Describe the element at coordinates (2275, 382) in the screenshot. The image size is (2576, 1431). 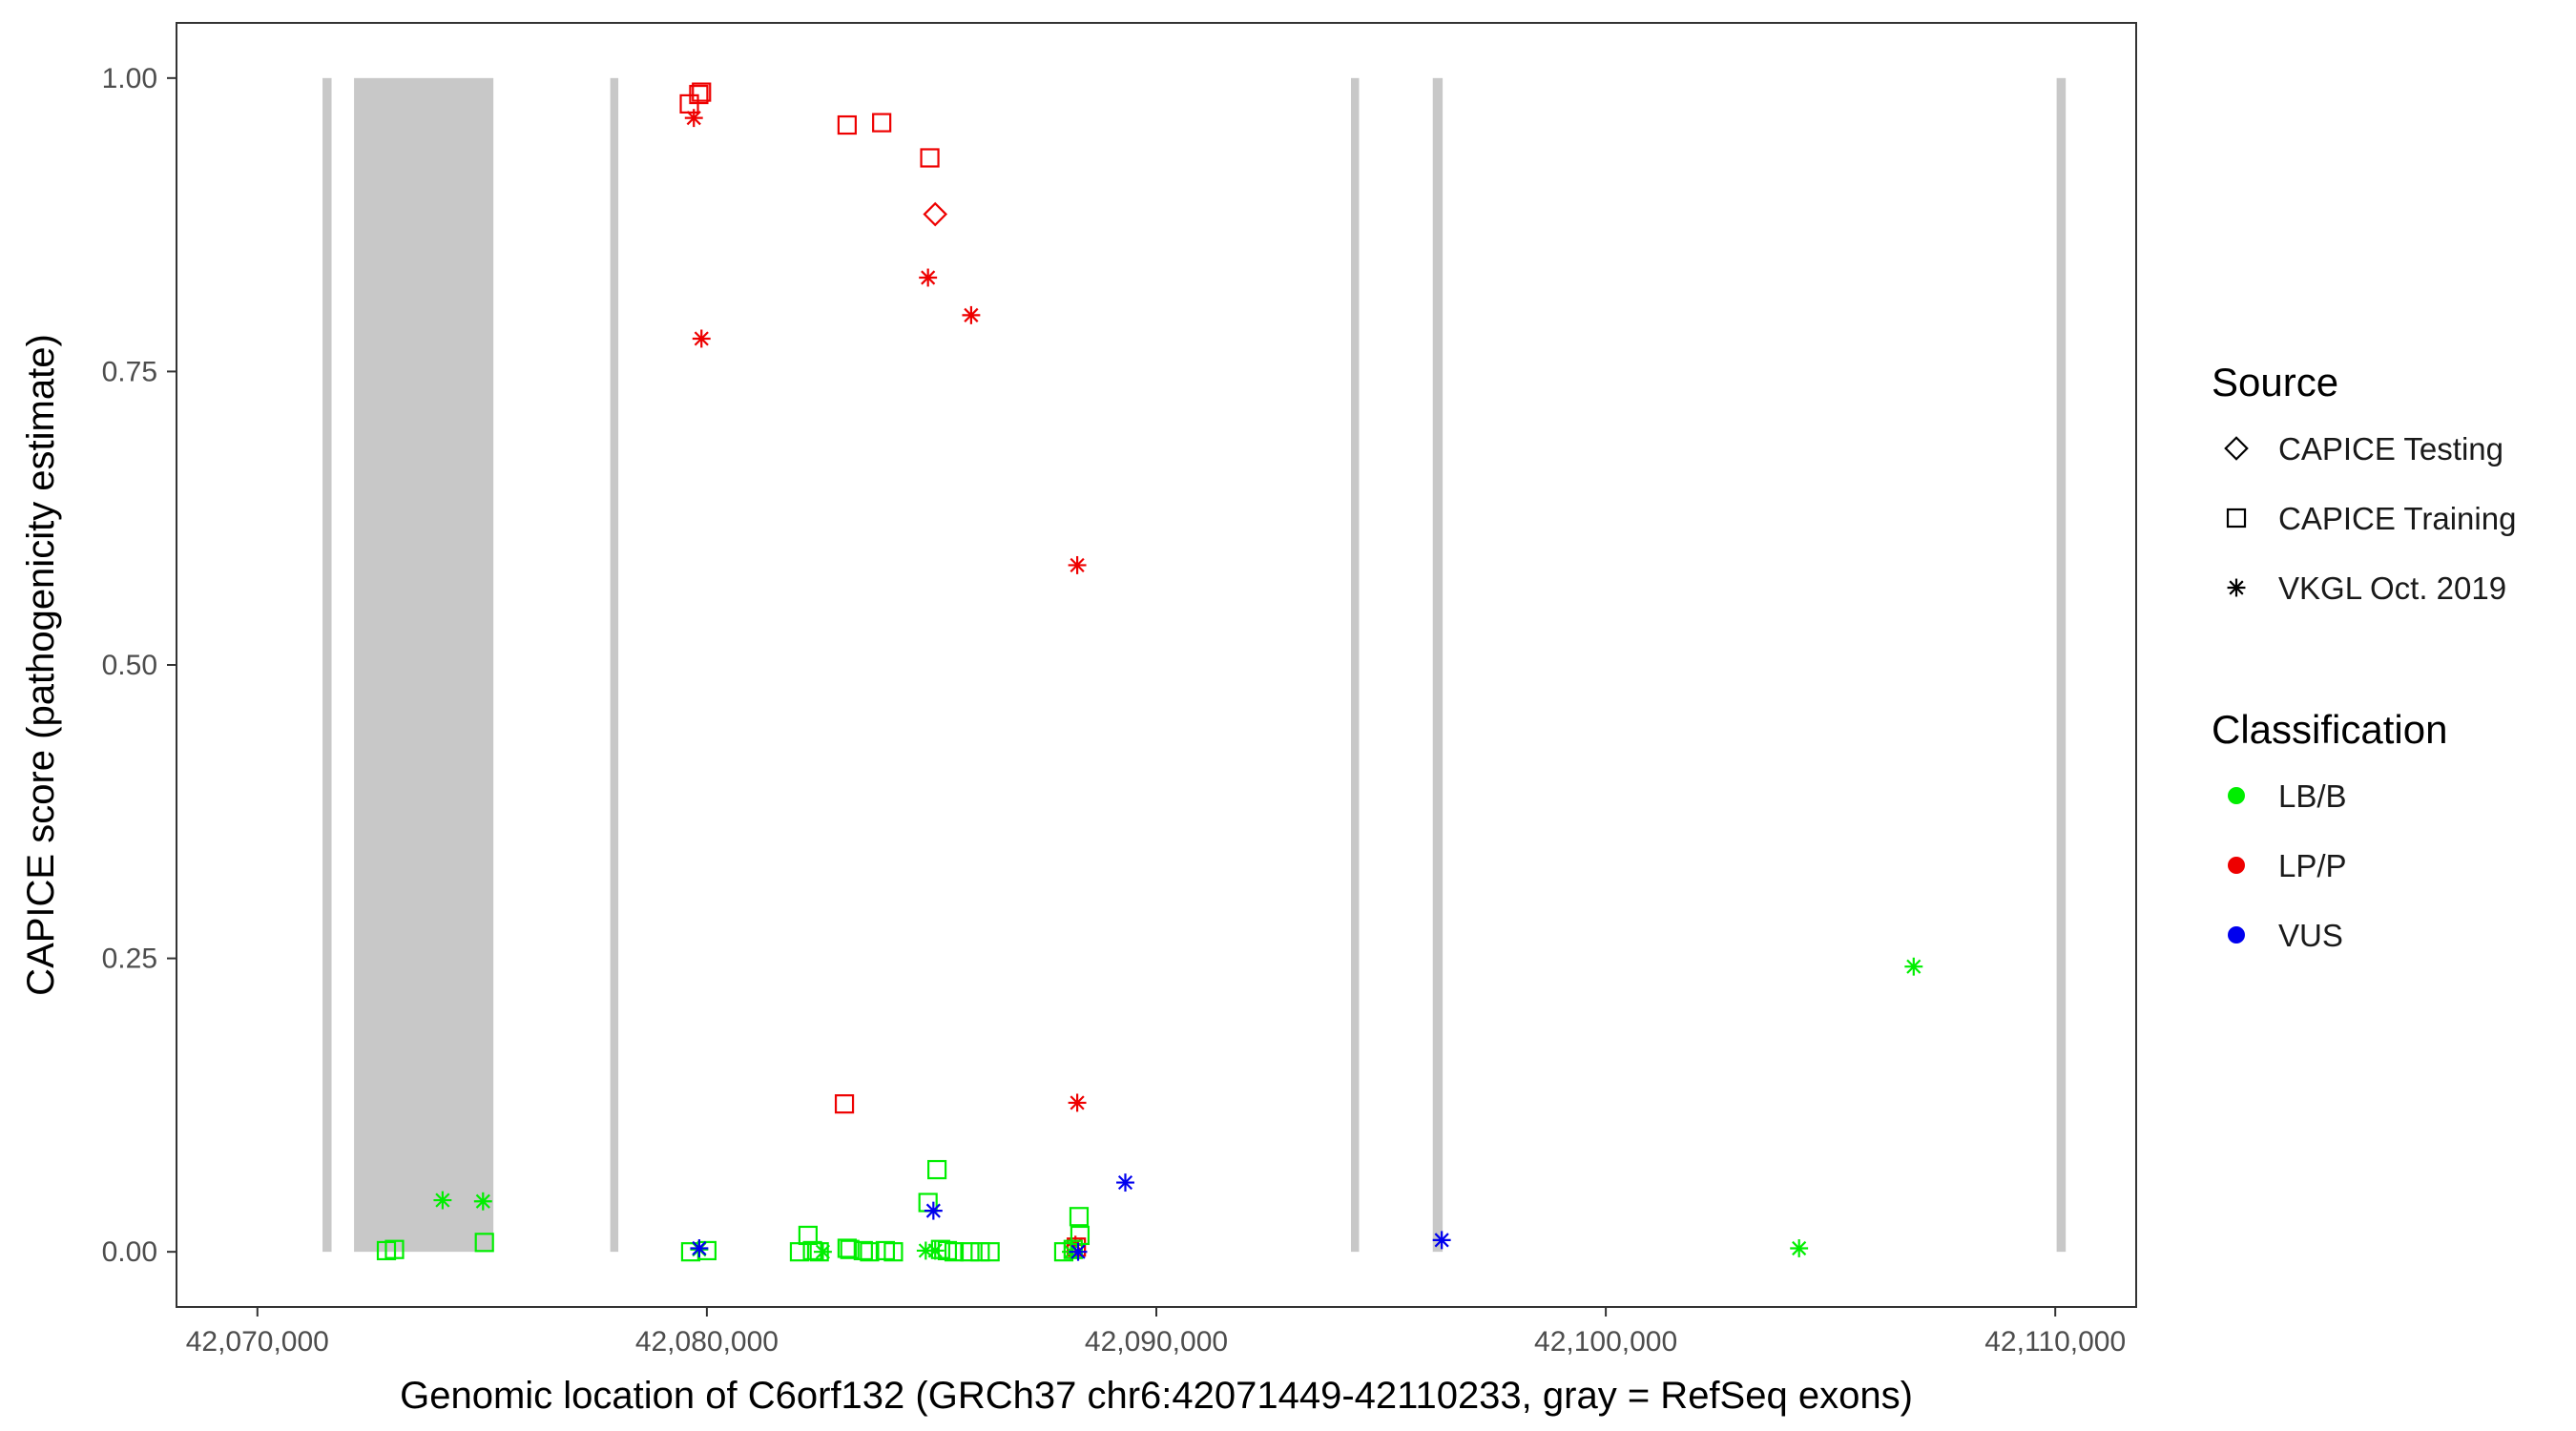
I see `legend-source-title: Source` at that location.